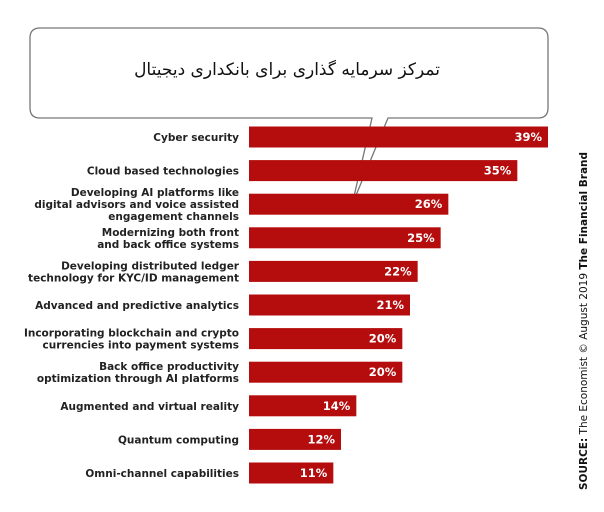  I want to click on category-label-line: Omni-channel capabilities, so click(162, 474).